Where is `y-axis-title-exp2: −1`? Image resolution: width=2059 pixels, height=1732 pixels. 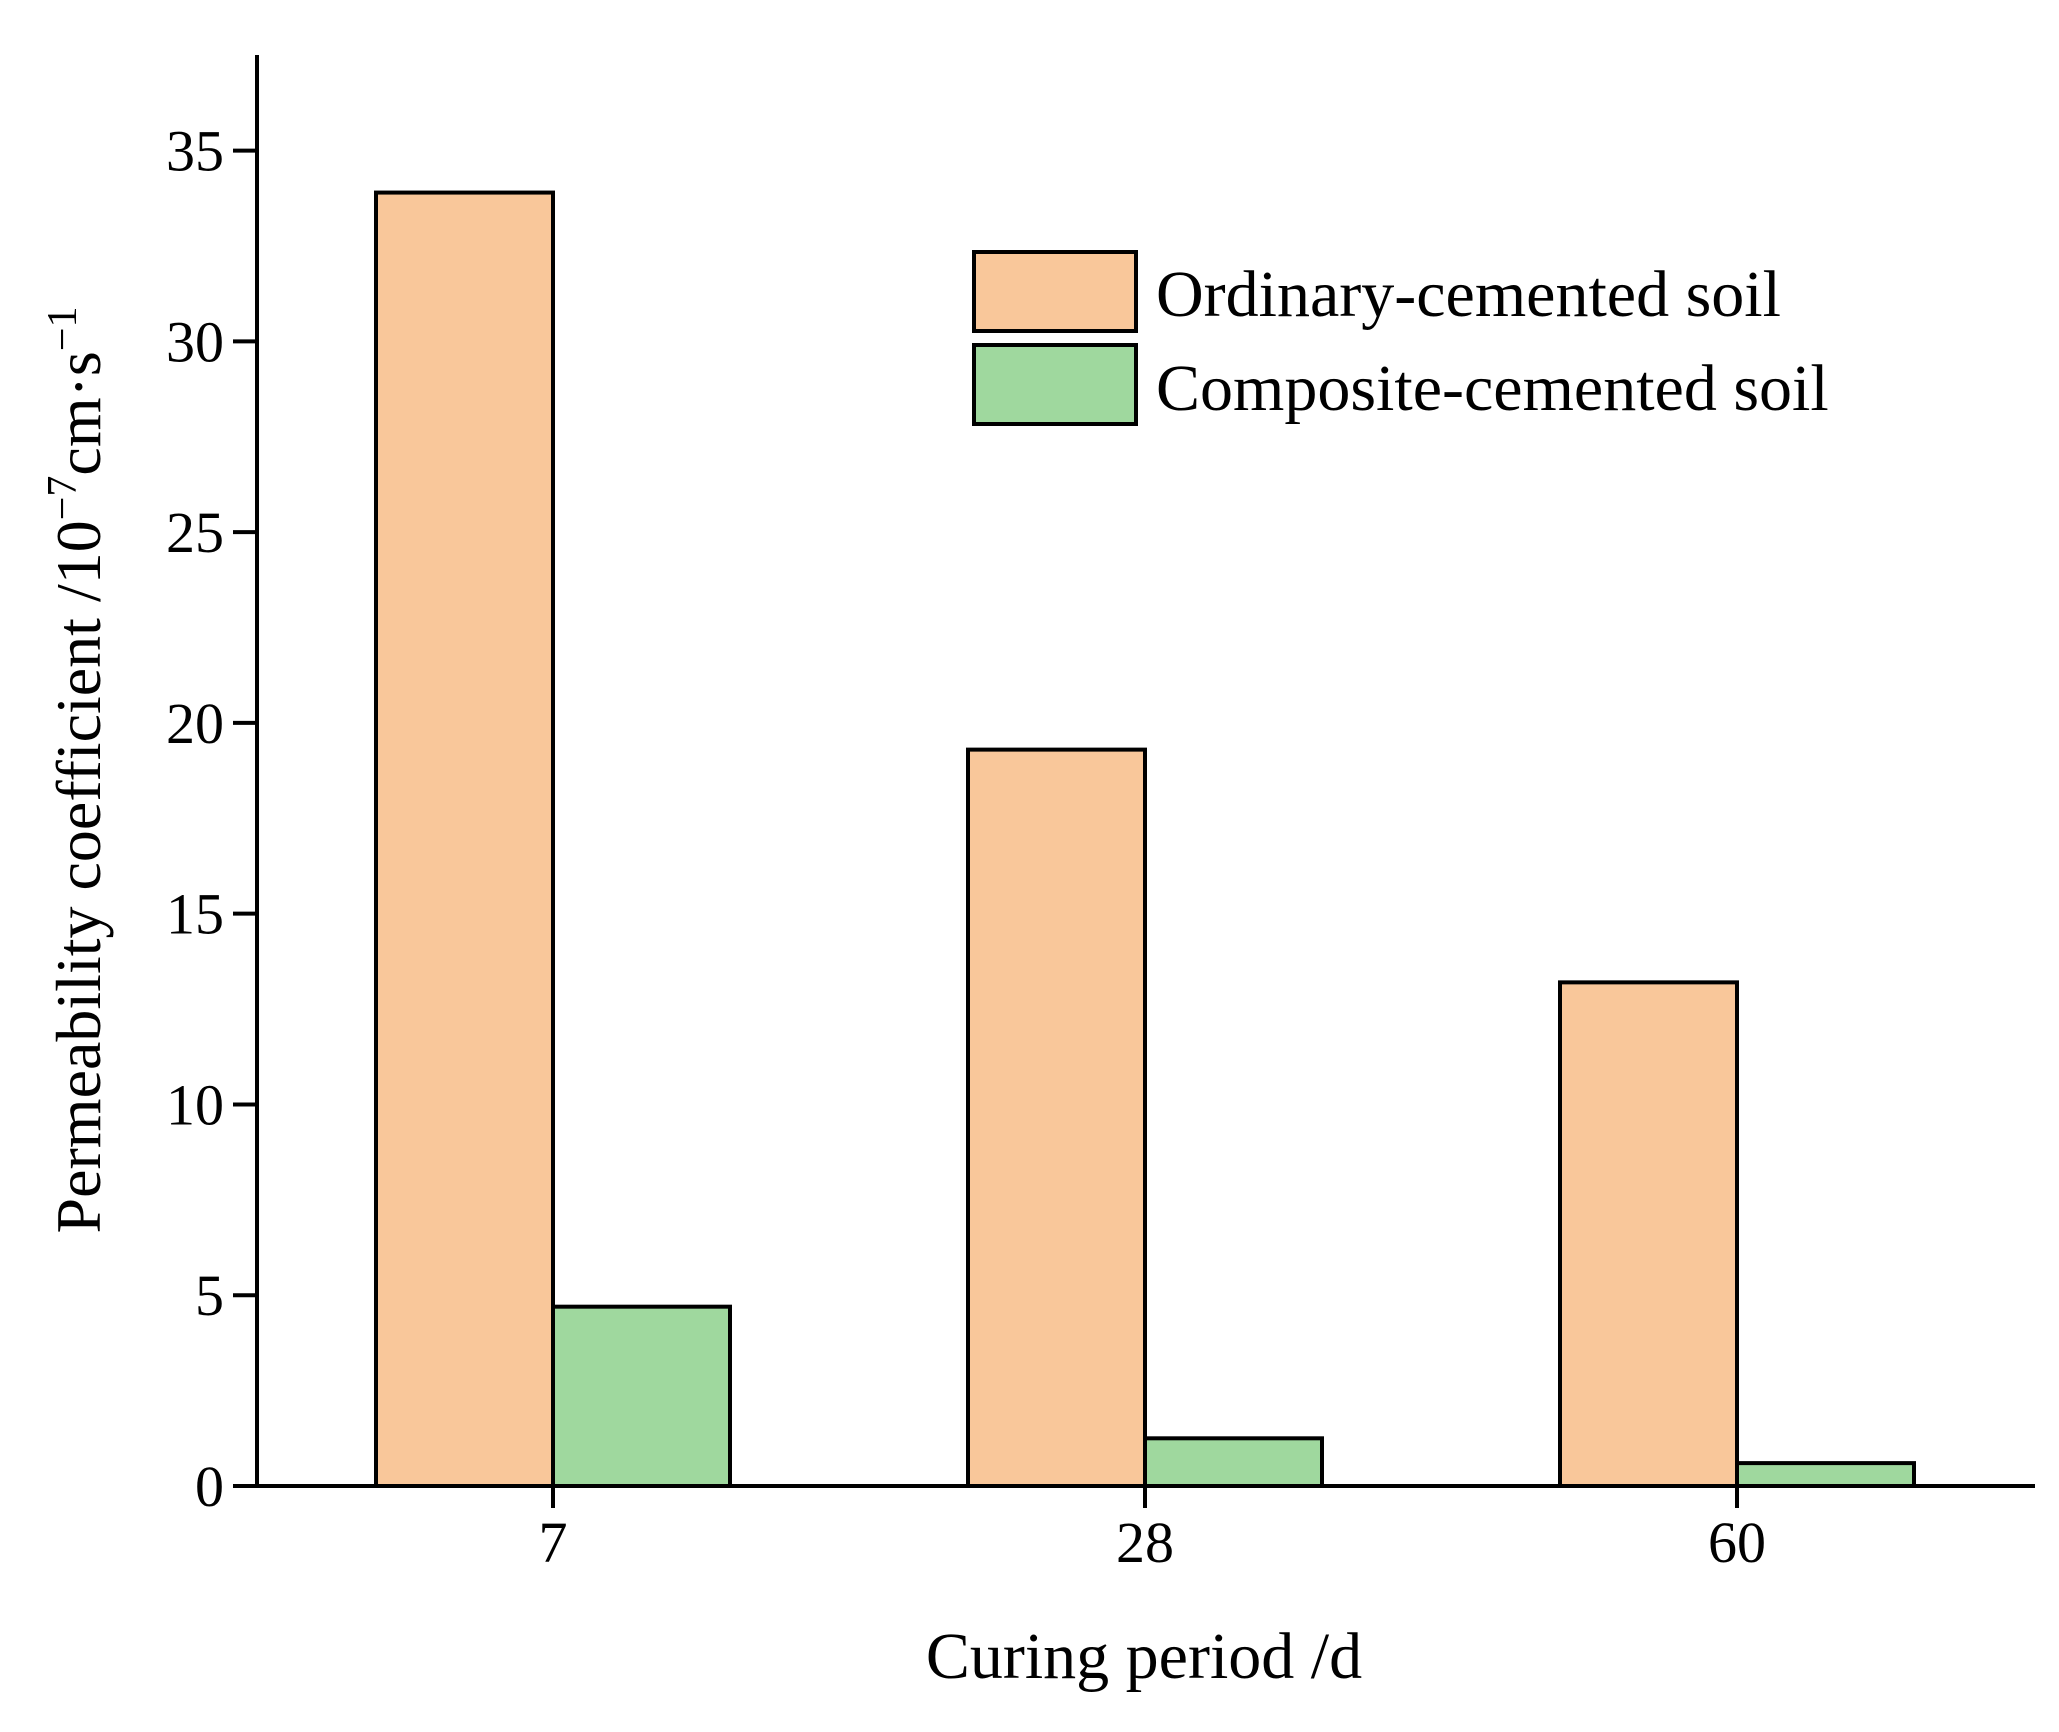 y-axis-title-exp2: −1 is located at coordinates (63, 328).